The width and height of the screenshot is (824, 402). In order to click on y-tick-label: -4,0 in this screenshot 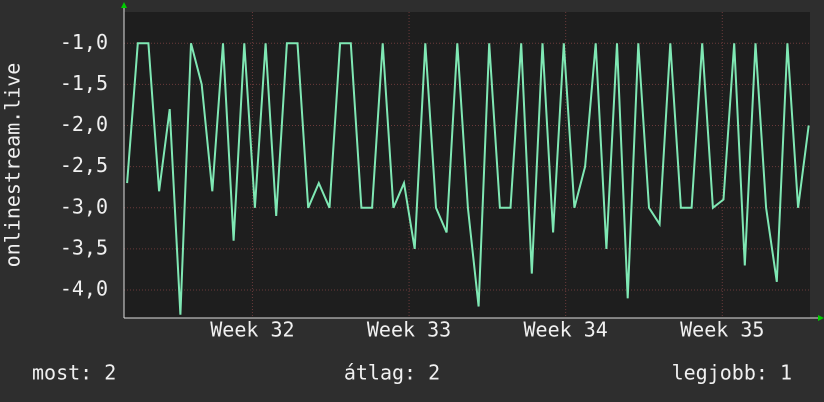, I will do `click(84, 289)`.